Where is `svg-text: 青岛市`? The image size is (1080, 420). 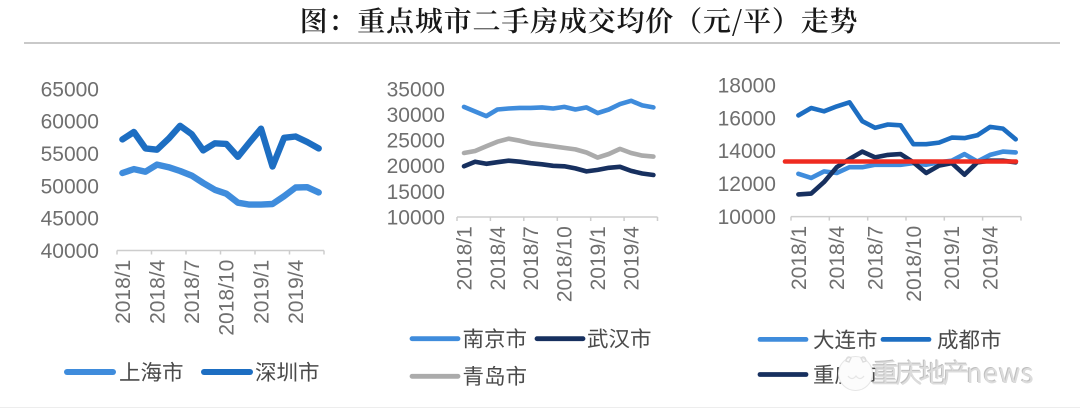 svg-text: 青岛市 is located at coordinates (495, 375).